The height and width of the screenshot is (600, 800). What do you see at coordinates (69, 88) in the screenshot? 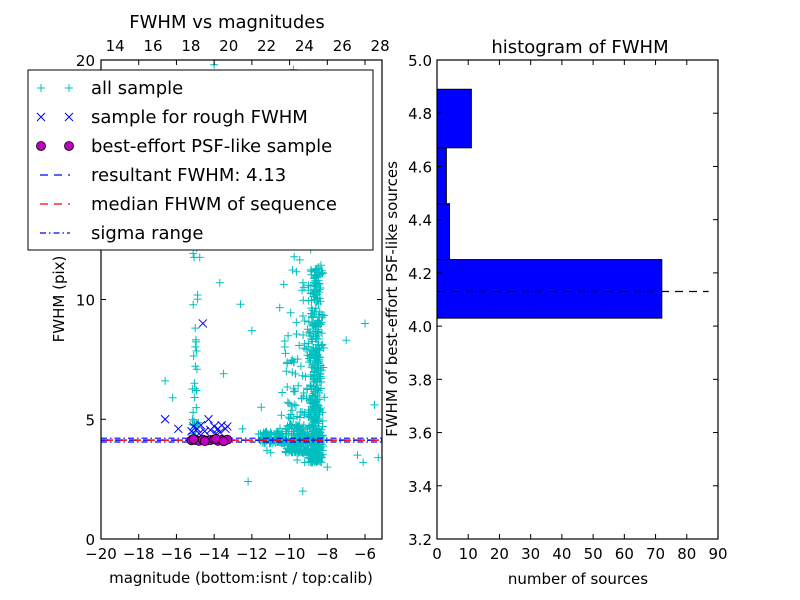
I see `legend-plus-icon` at bounding box center [69, 88].